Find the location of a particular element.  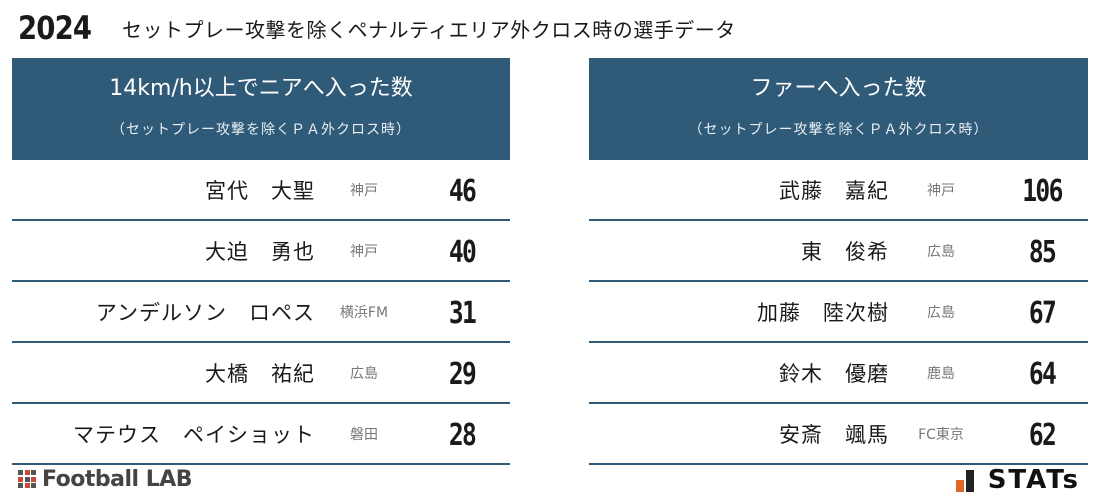

near-panel-subtitle: （セットプレー攻撃を除くＰＡ外クロス時） is located at coordinates (261, 130).